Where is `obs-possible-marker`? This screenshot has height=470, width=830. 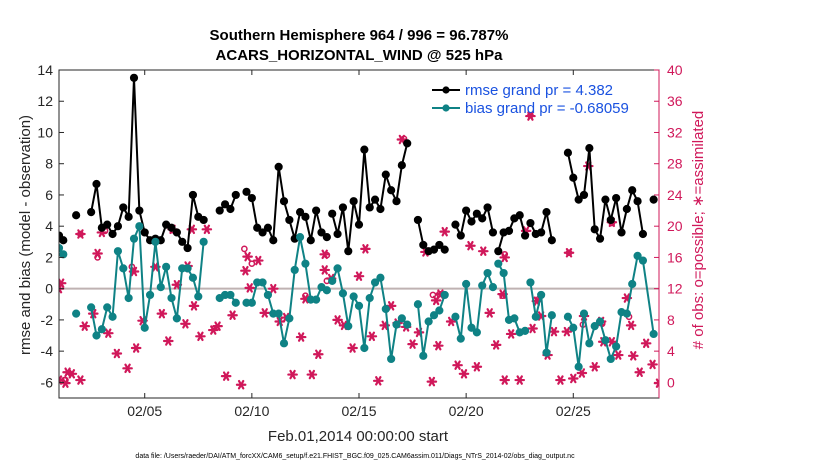 obs-possible-marker is located at coordinates (244, 249).